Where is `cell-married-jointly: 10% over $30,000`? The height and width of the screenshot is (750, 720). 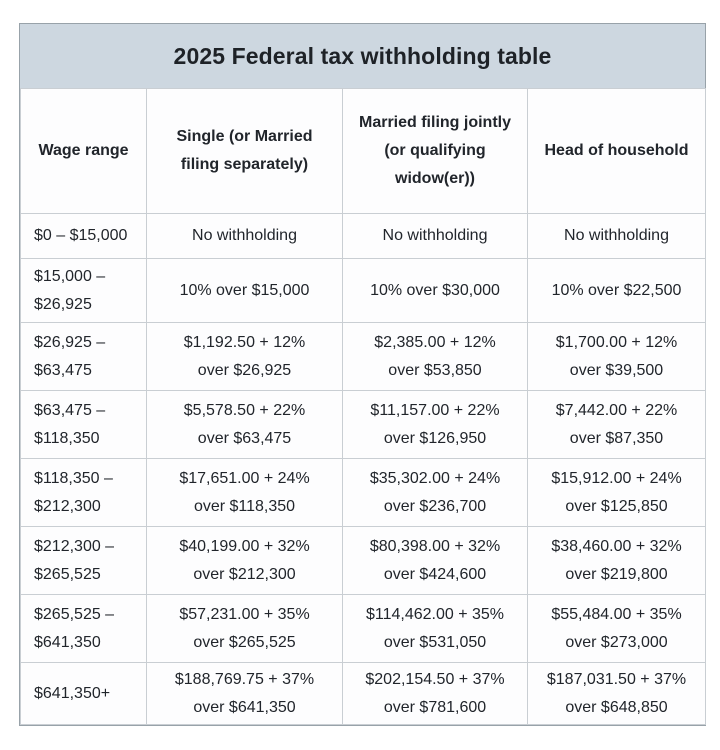
cell-married-jointly: 10% over $30,000 is located at coordinates (435, 290).